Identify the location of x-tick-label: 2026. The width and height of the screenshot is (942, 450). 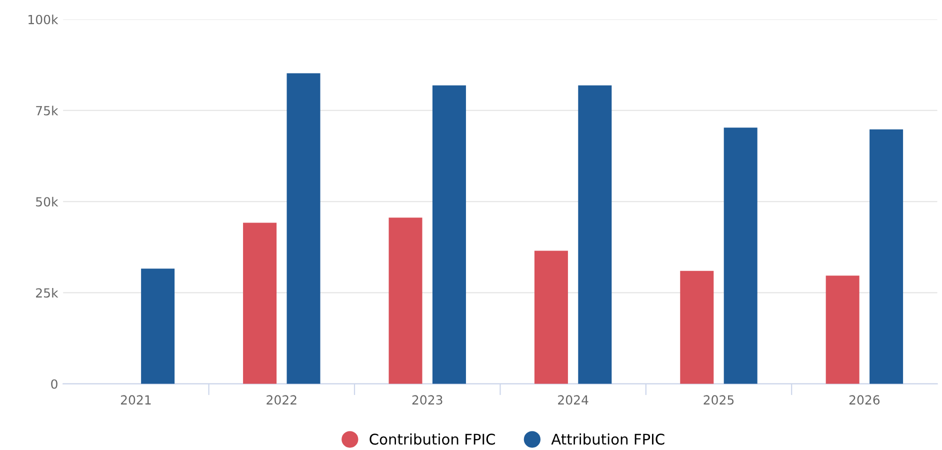
(864, 400).